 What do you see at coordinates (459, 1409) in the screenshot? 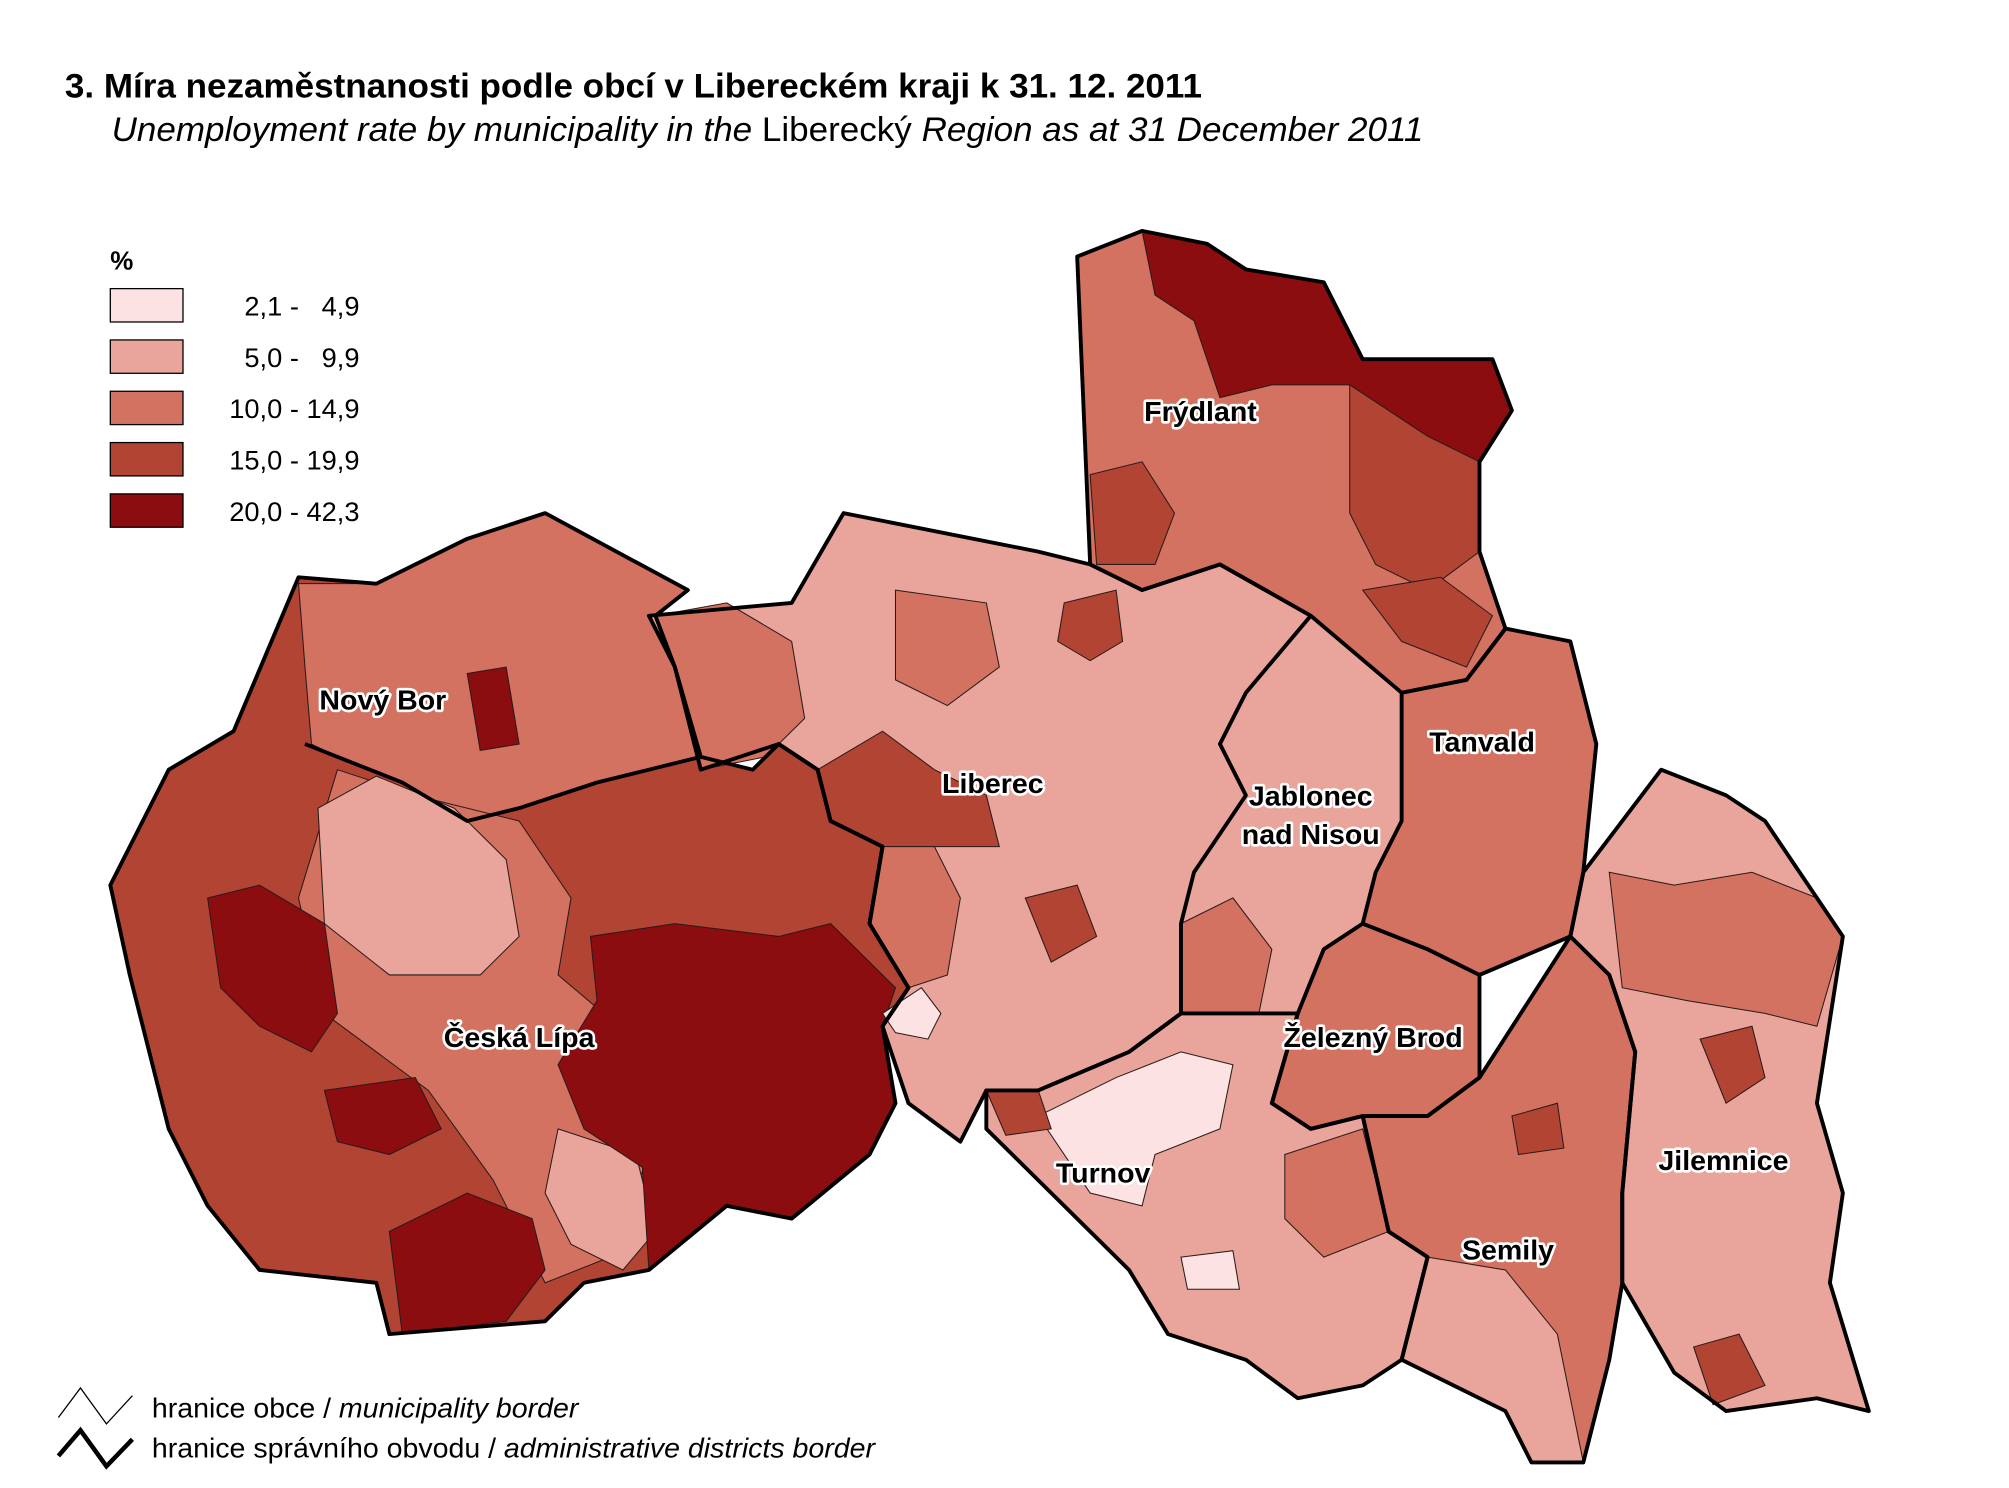
I see `border-legend-english: municipality border` at bounding box center [459, 1409].